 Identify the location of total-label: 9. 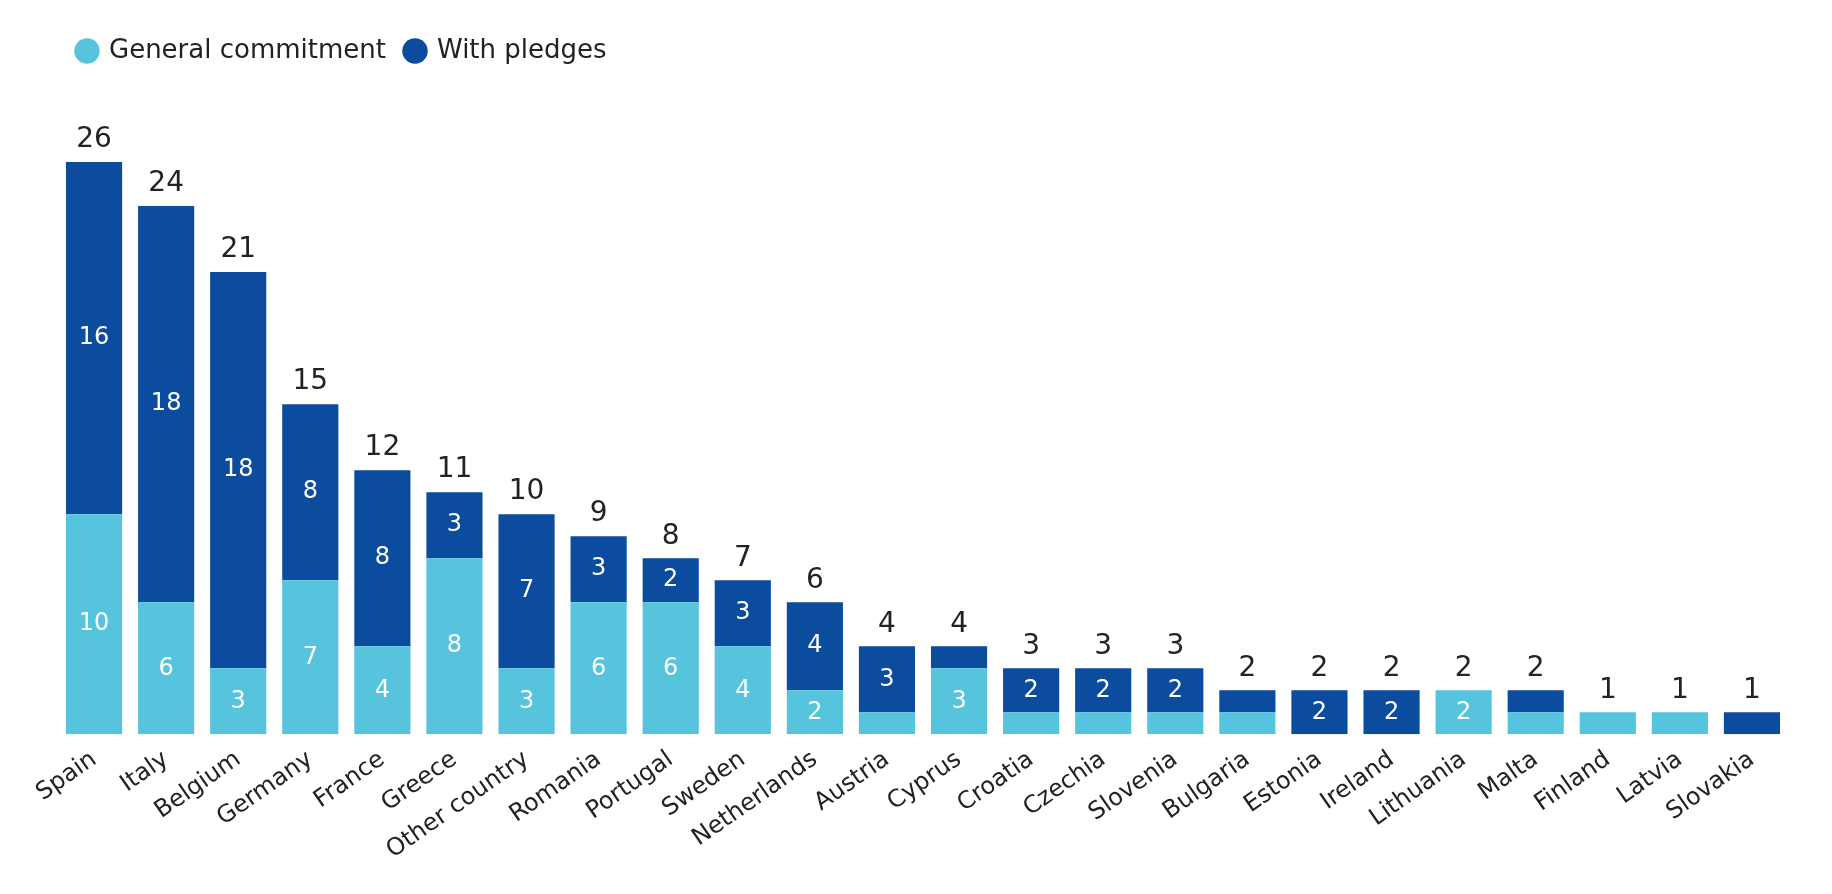
(598, 512).